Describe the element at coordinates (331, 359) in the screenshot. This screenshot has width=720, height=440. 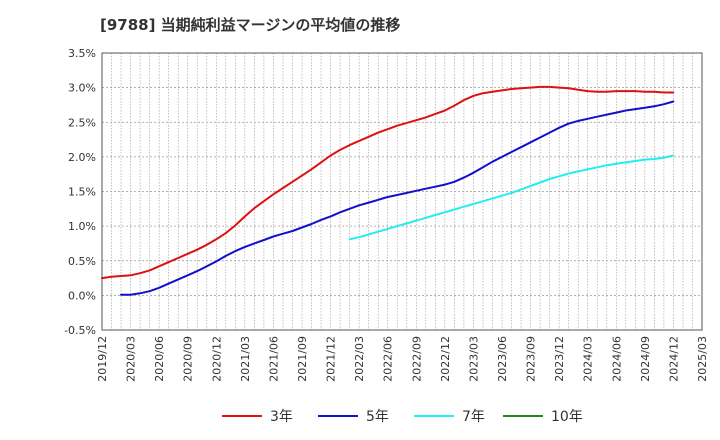
I see `x-tick-label: 2021/12` at that location.